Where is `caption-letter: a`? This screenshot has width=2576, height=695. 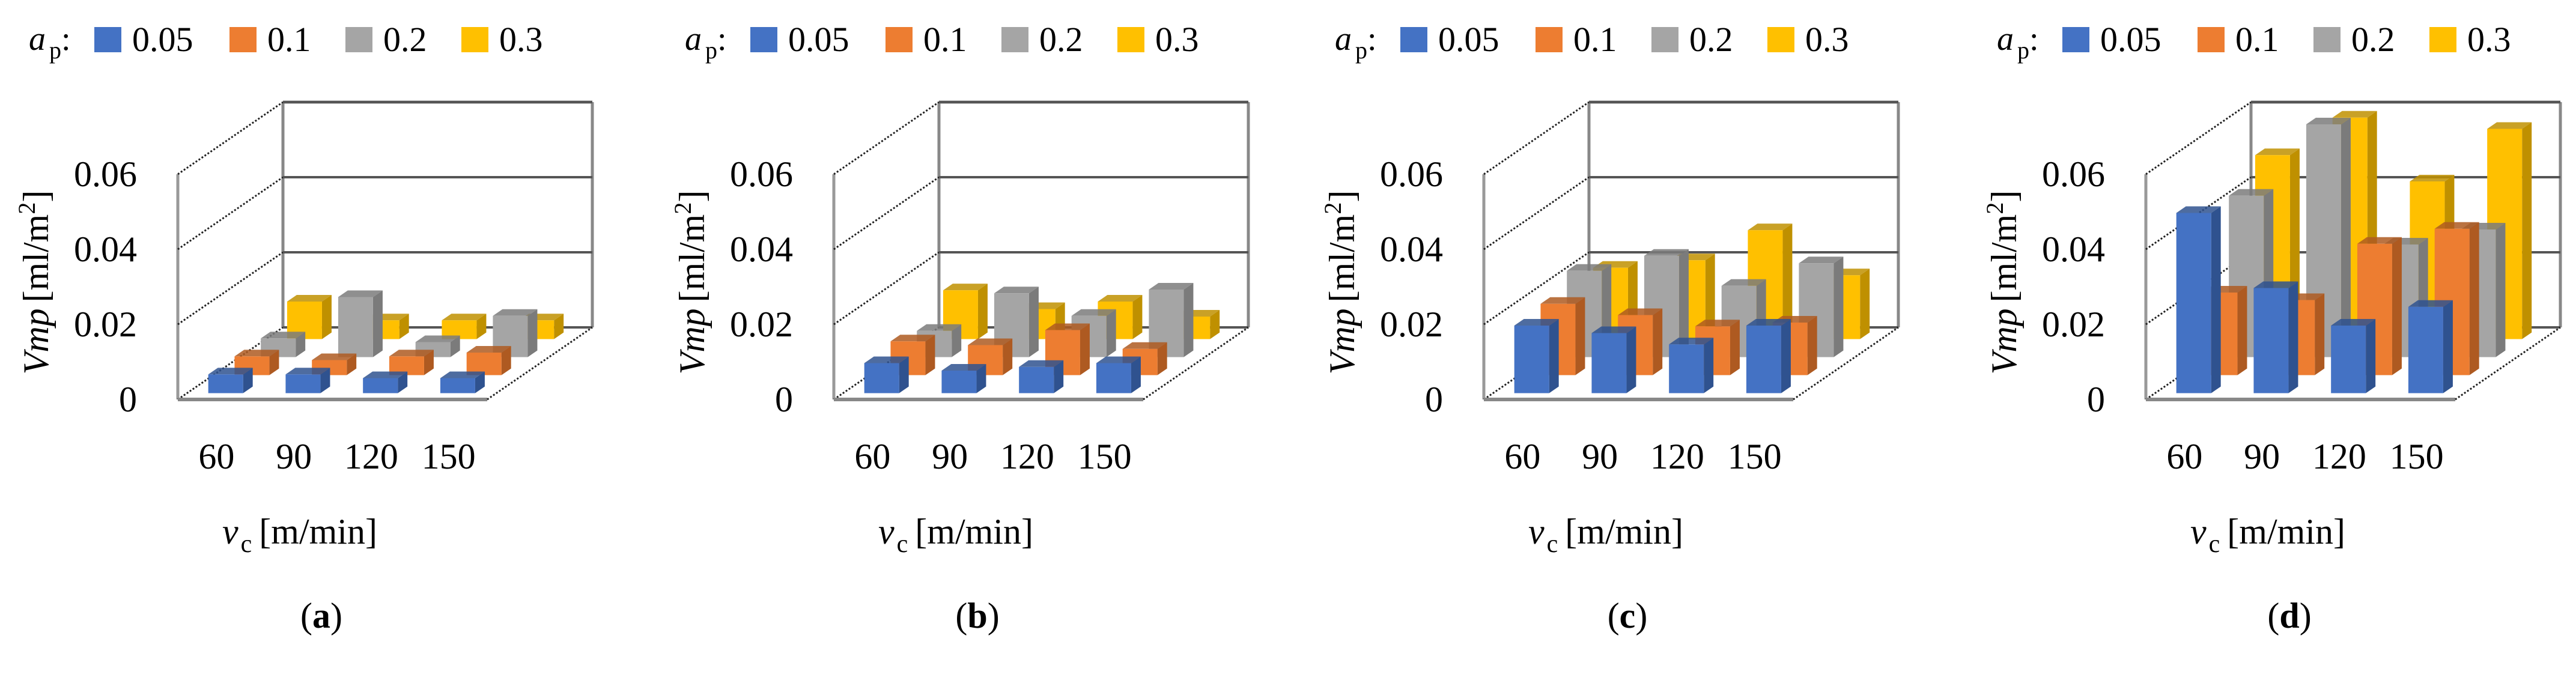 caption-letter: a is located at coordinates (321, 616).